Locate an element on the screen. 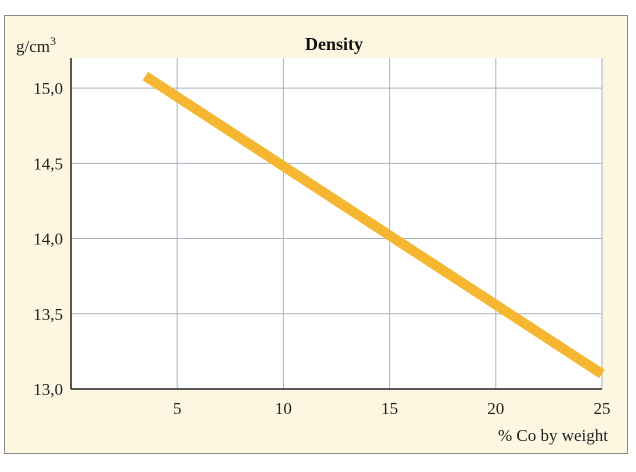  y-tick-label: 15,0 is located at coordinates (48, 88).